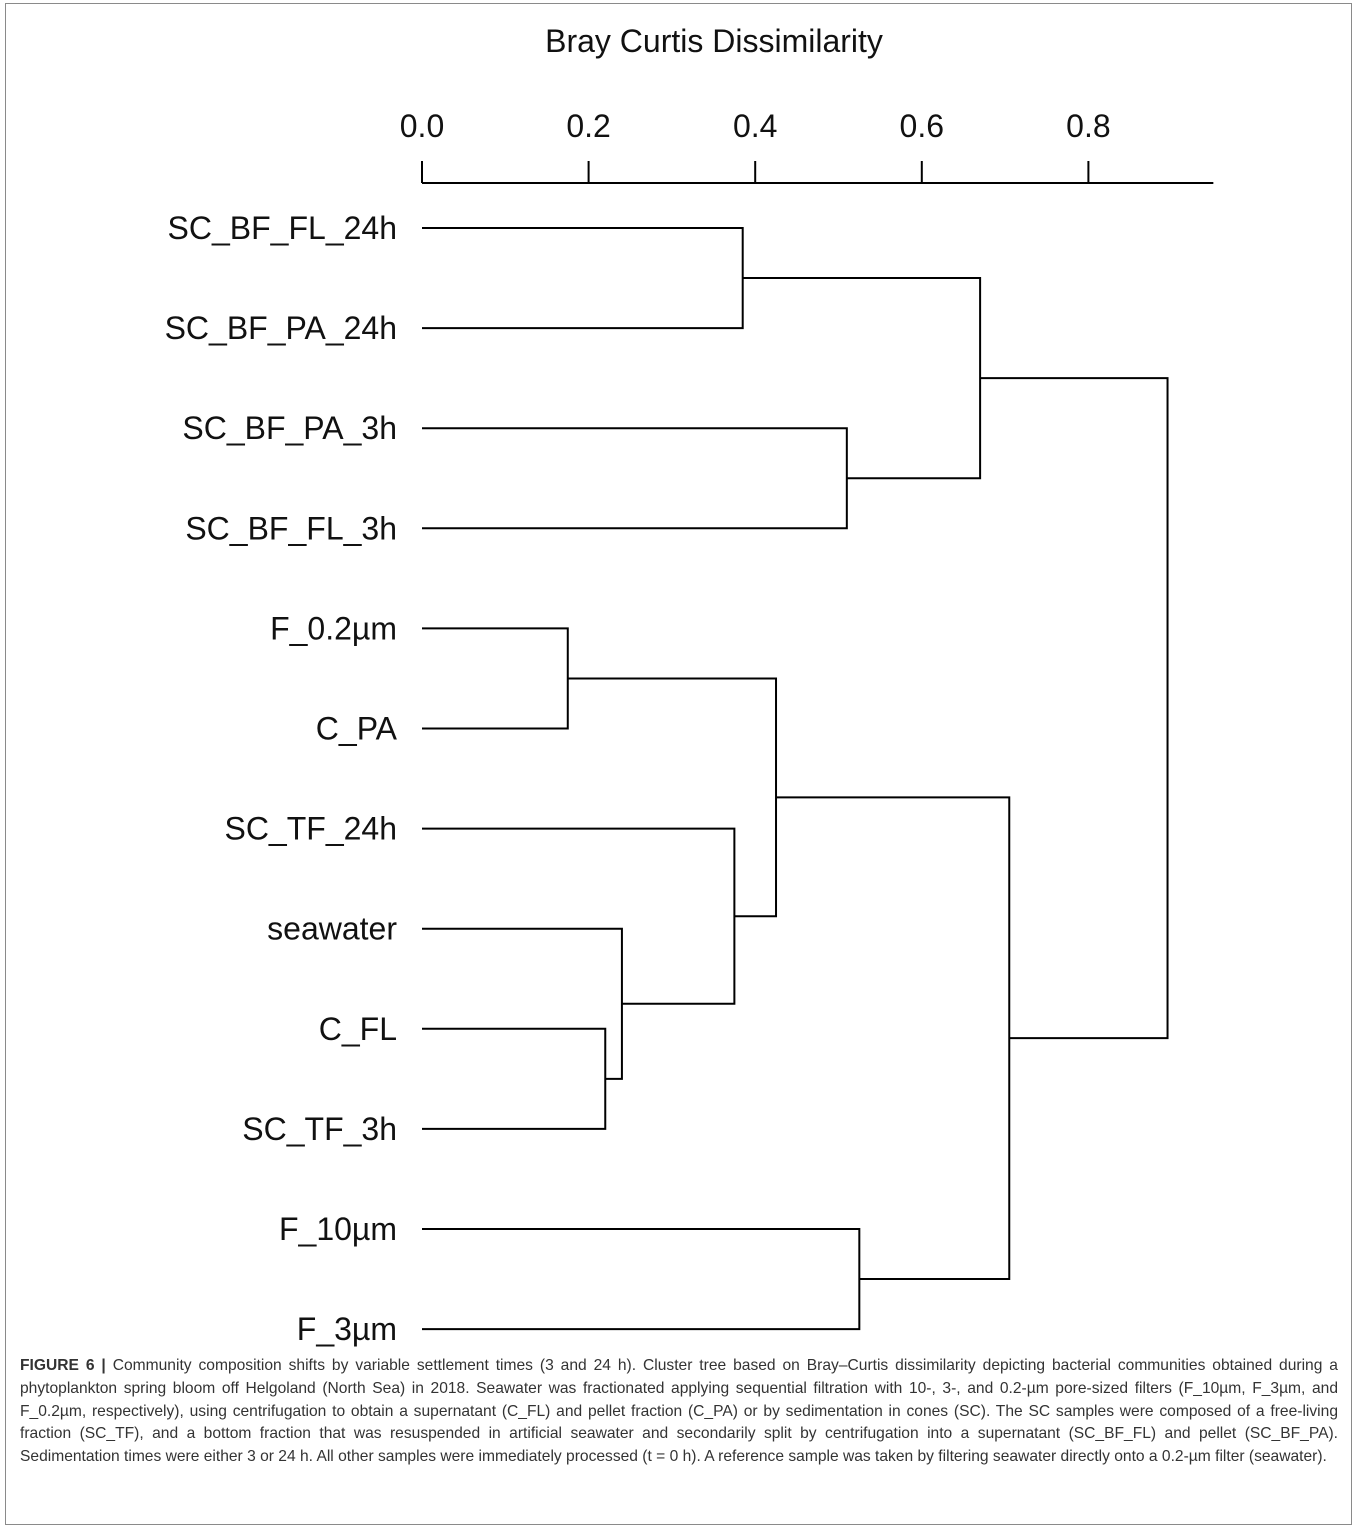  Describe the element at coordinates (422, 126) in the screenshot. I see `x-tick-label: 0.0` at that location.